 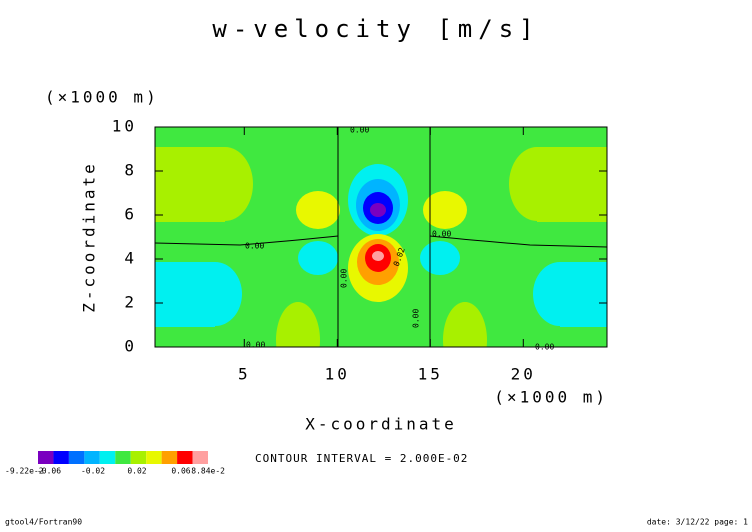 I want to click on colorbar-label: -0.02, so click(x=93, y=471).